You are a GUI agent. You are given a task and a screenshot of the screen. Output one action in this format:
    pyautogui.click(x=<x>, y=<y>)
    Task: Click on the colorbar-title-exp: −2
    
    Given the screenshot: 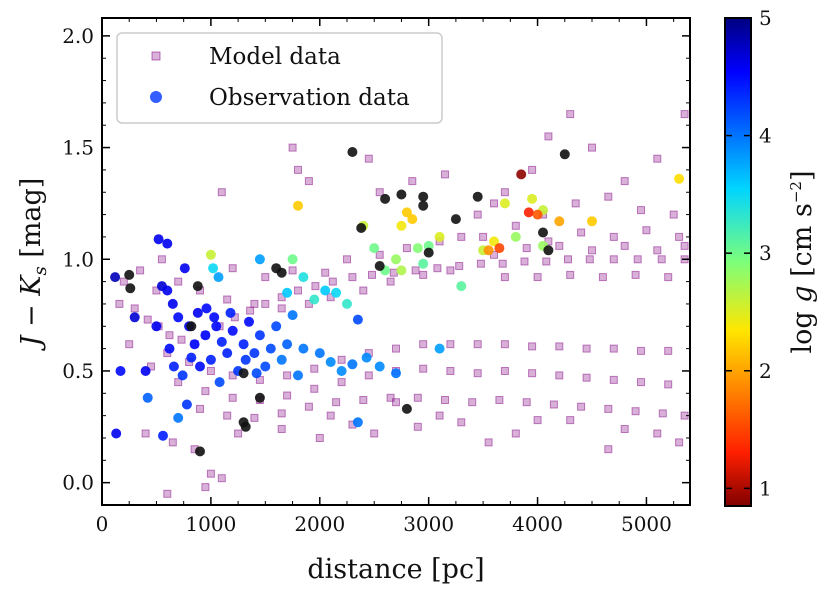 What is the action you would take?
    pyautogui.click(x=796, y=192)
    